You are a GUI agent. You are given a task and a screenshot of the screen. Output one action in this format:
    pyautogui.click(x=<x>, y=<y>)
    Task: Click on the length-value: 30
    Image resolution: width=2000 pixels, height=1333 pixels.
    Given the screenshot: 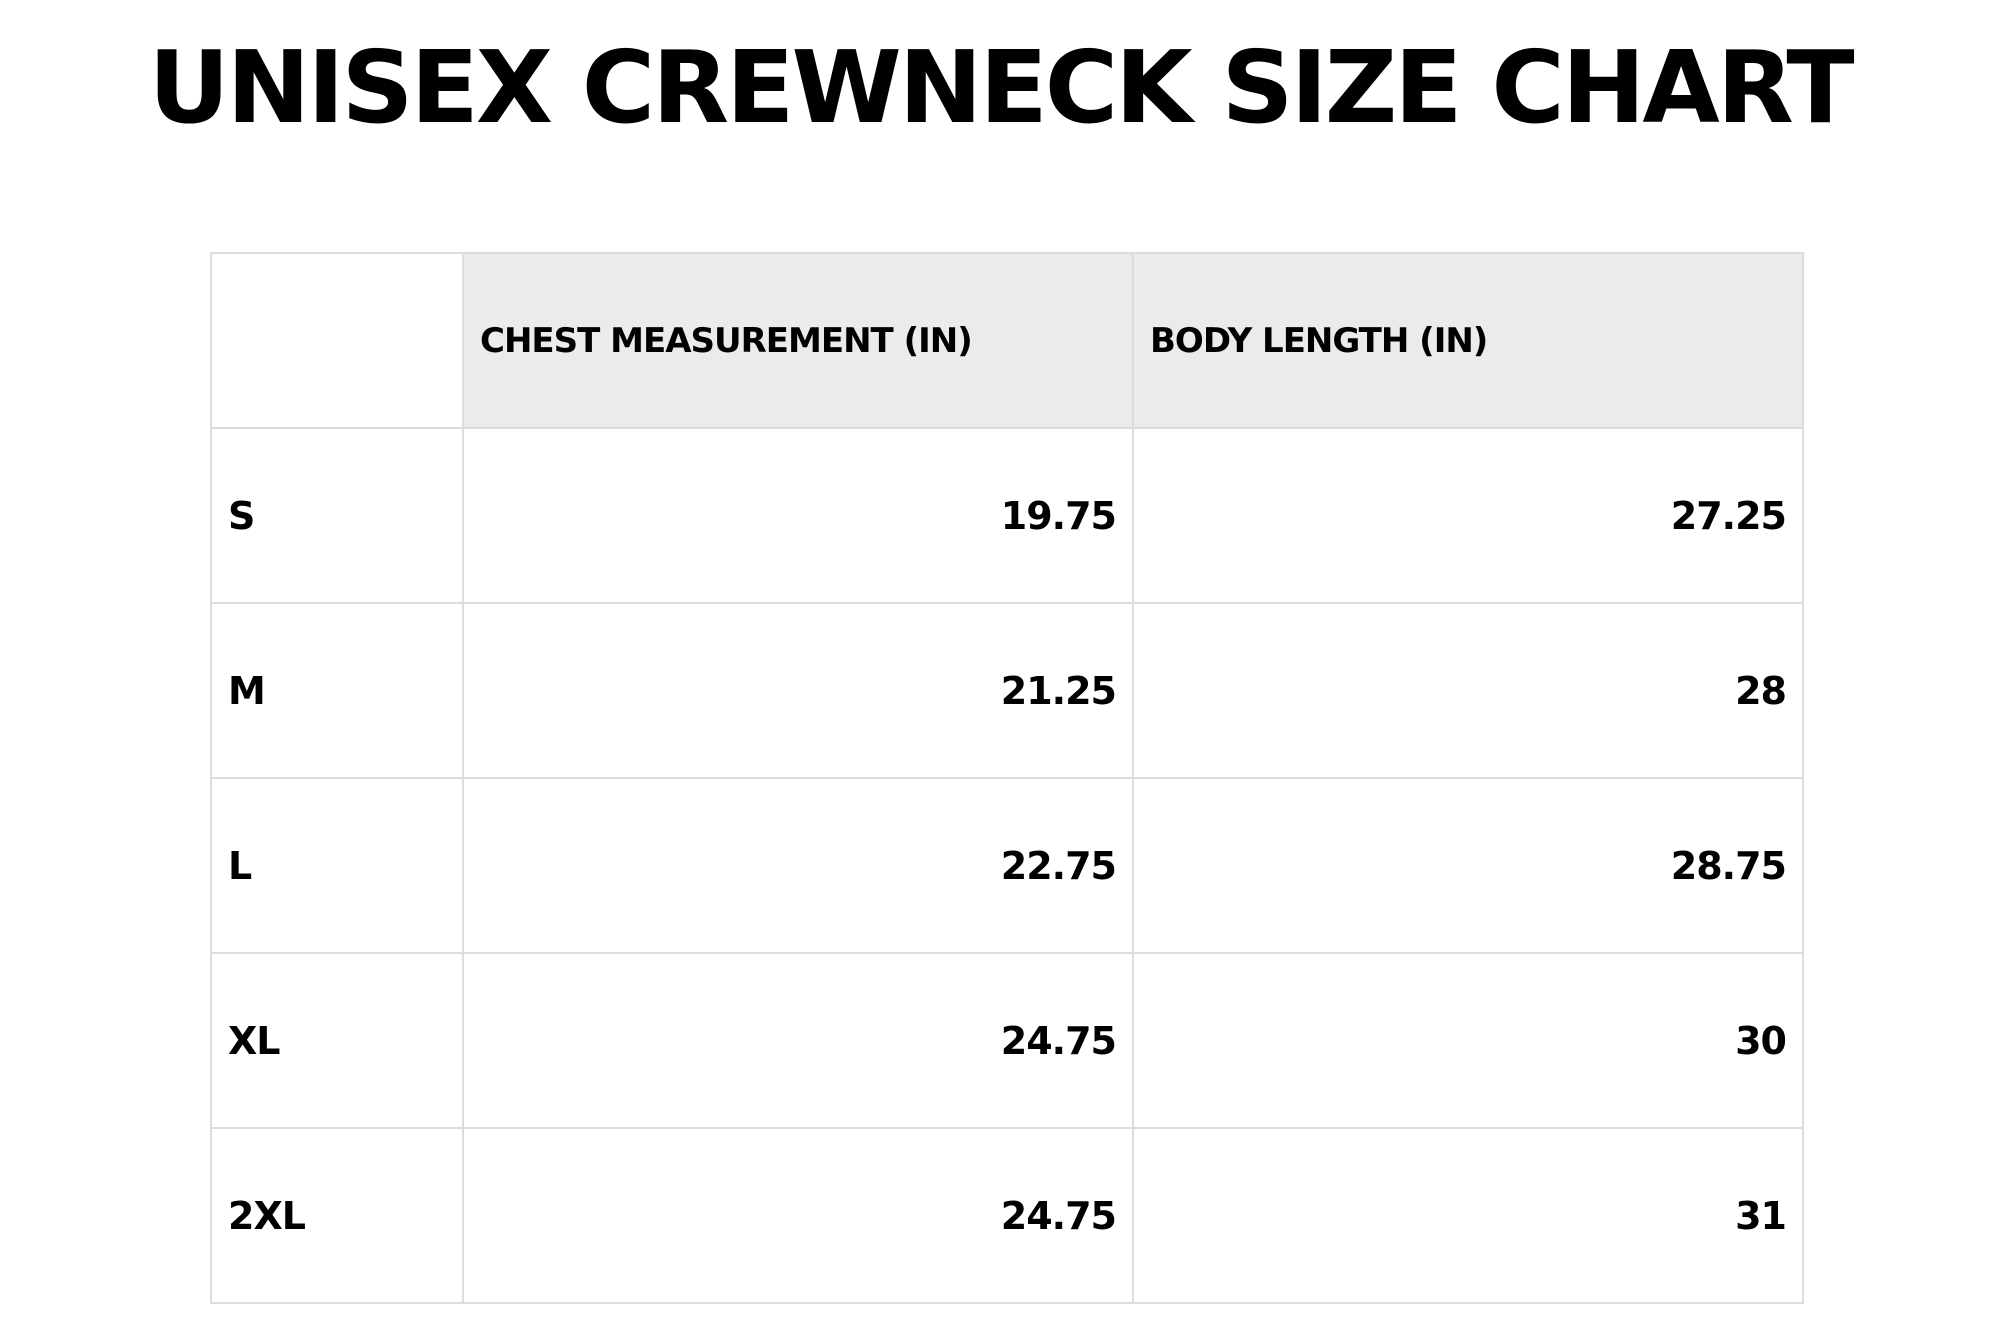 What is the action you would take?
    pyautogui.click(x=1468, y=1040)
    